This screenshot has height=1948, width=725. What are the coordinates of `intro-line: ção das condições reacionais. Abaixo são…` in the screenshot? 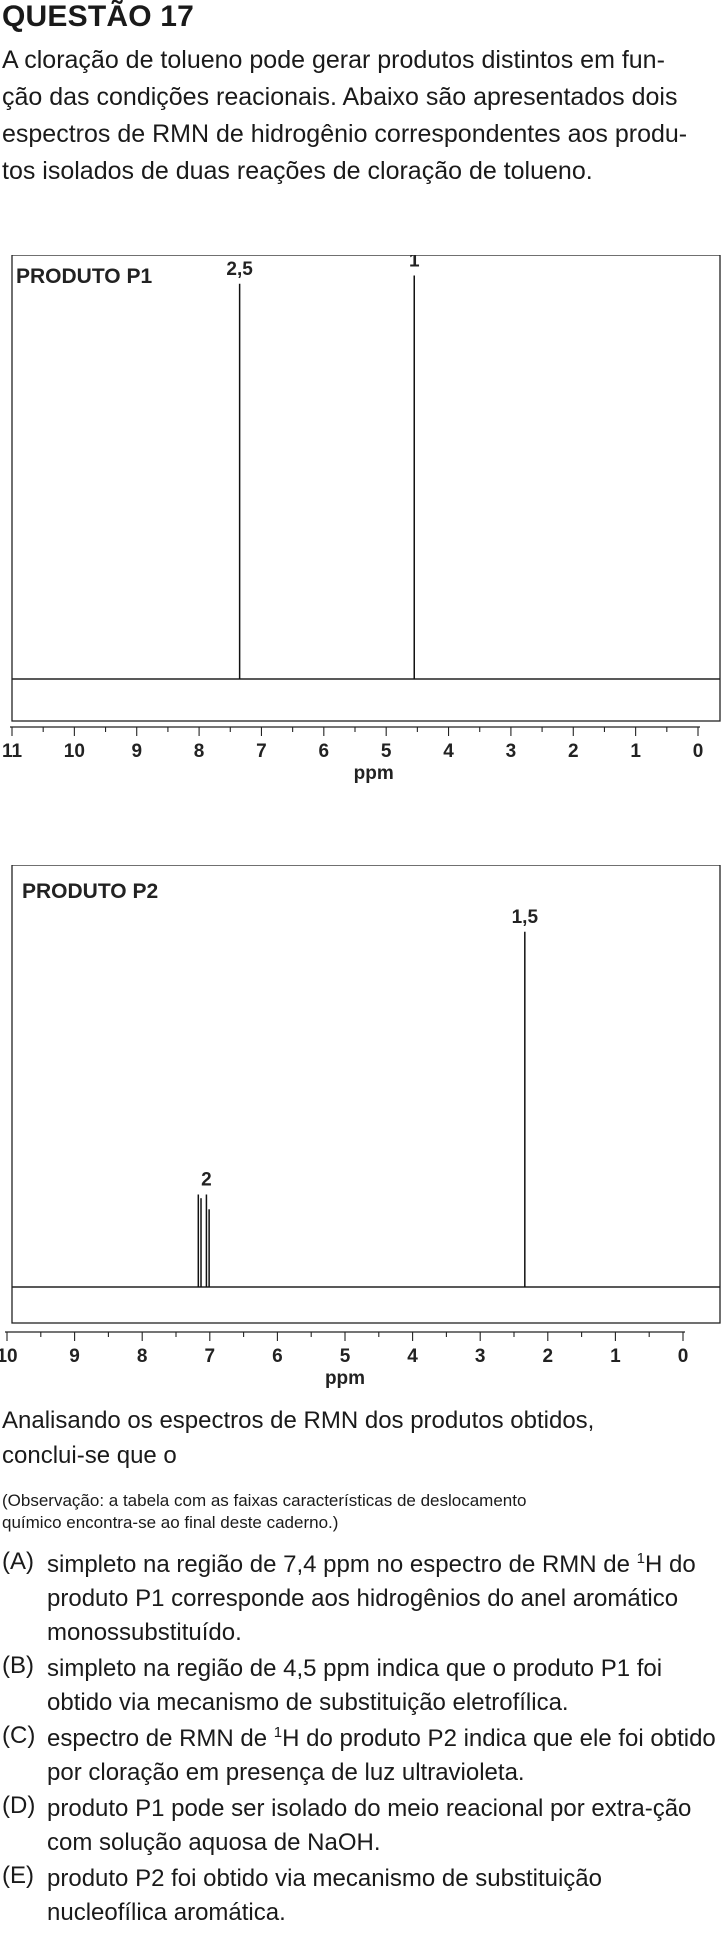 It's located at (340, 97).